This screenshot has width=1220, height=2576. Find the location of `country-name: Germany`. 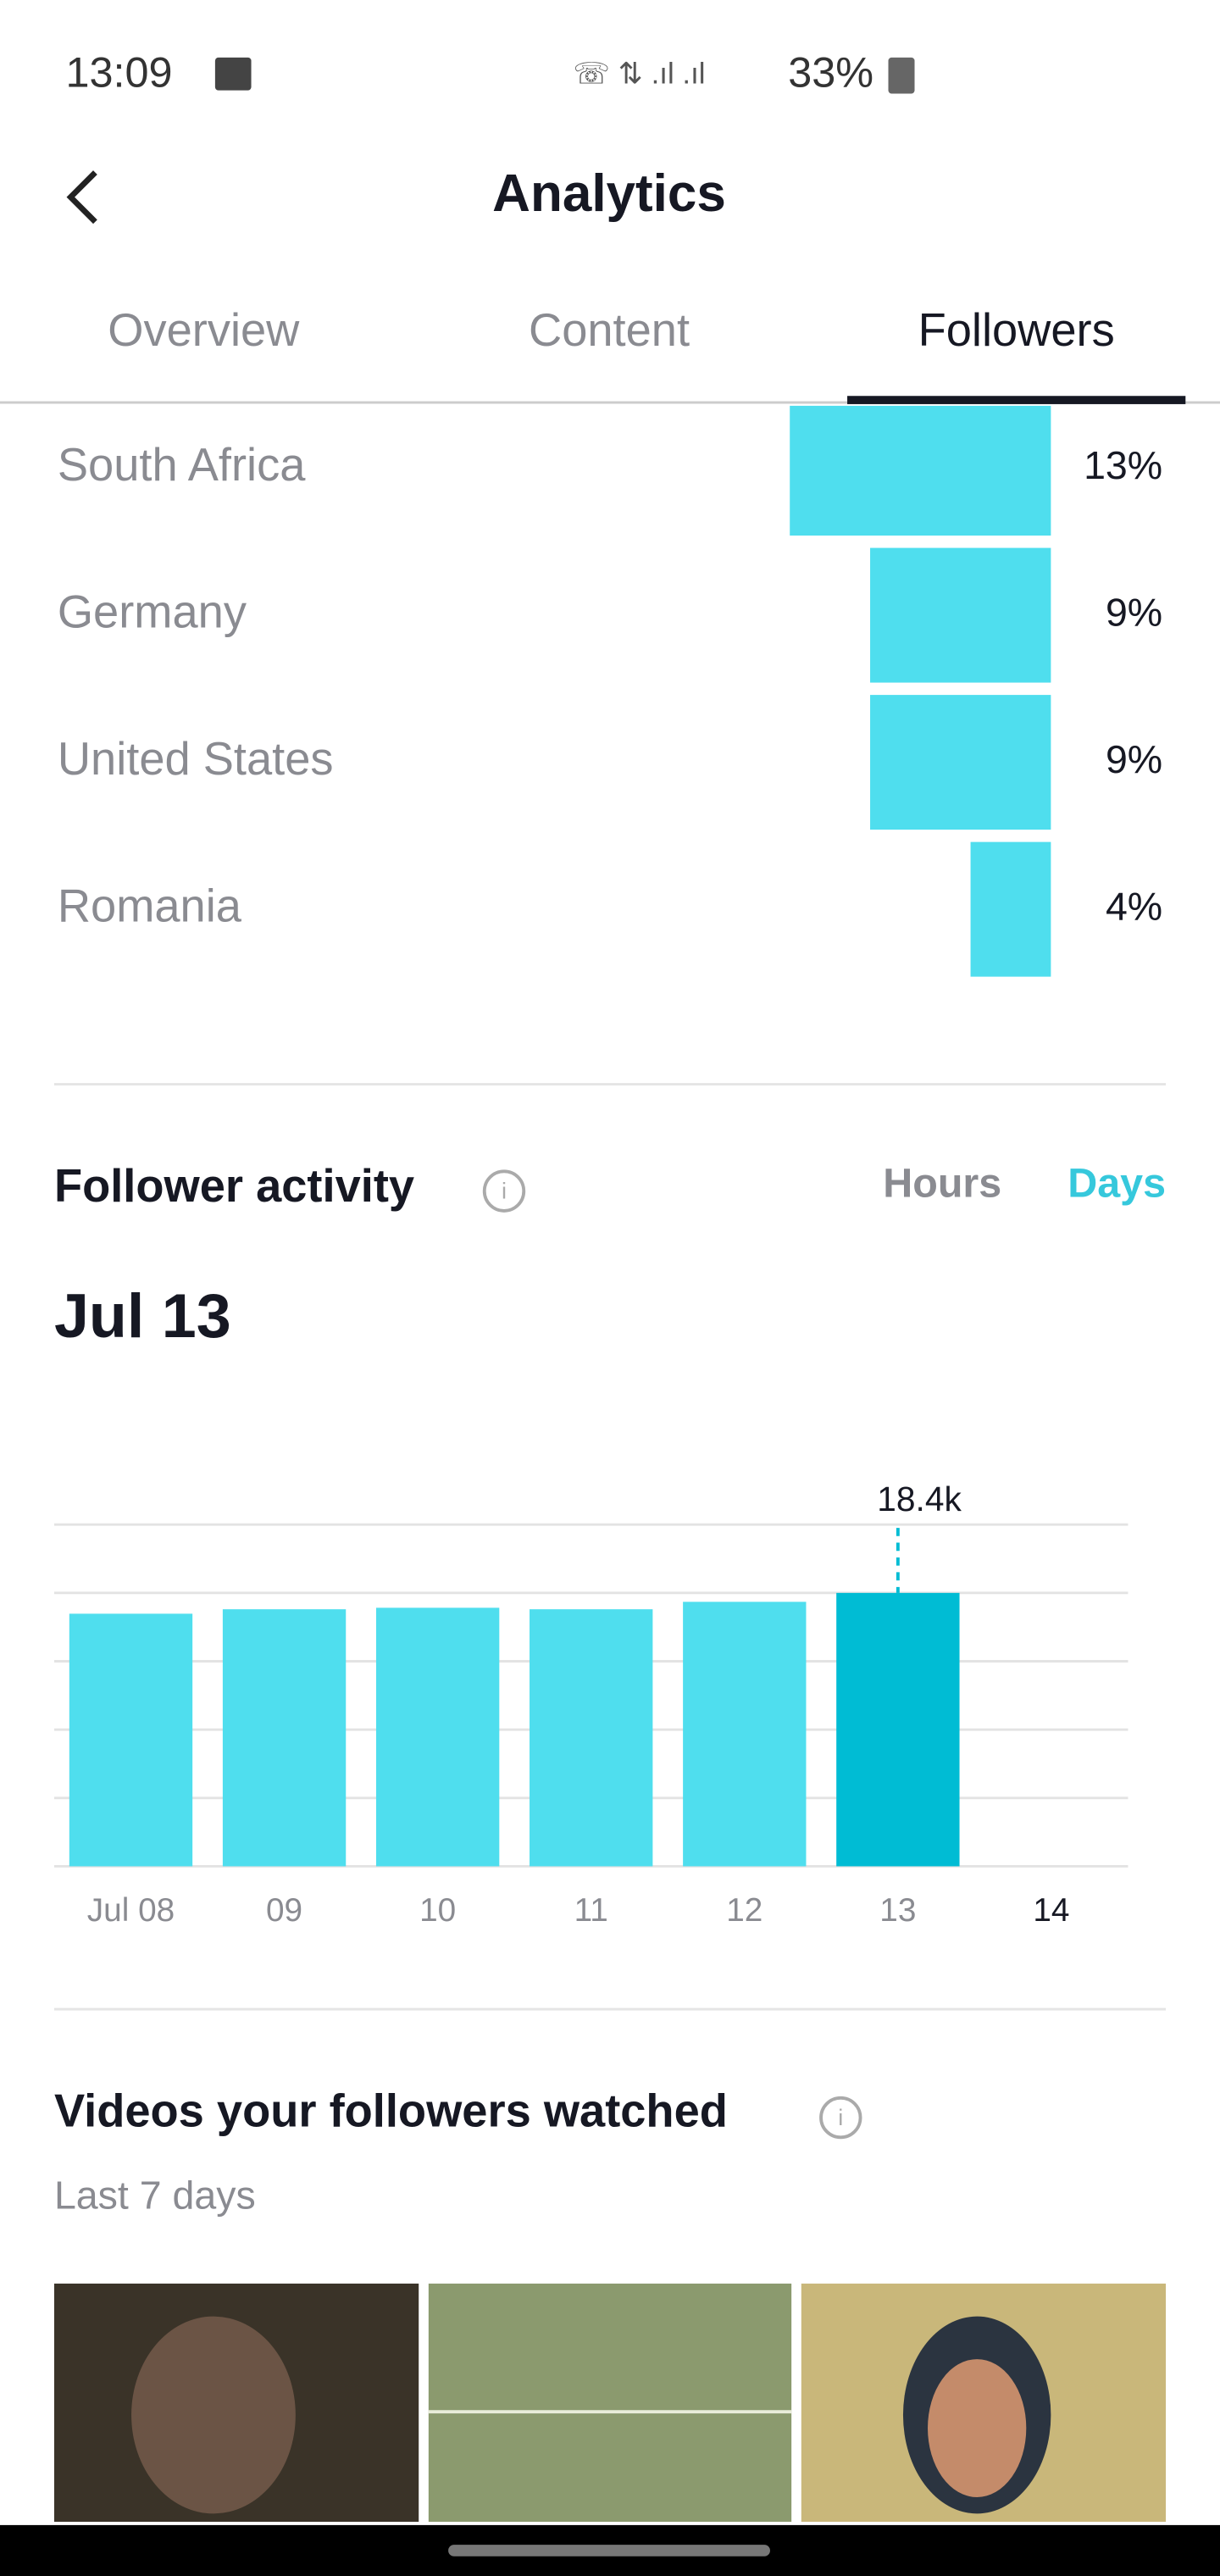

country-name: Germany is located at coordinates (152, 611).